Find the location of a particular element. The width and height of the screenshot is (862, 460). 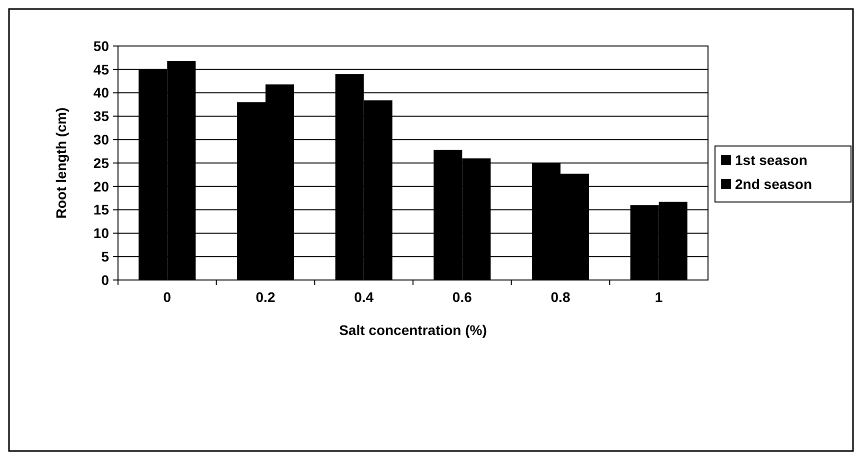

y-tick-label: 15 is located at coordinates (101, 210).